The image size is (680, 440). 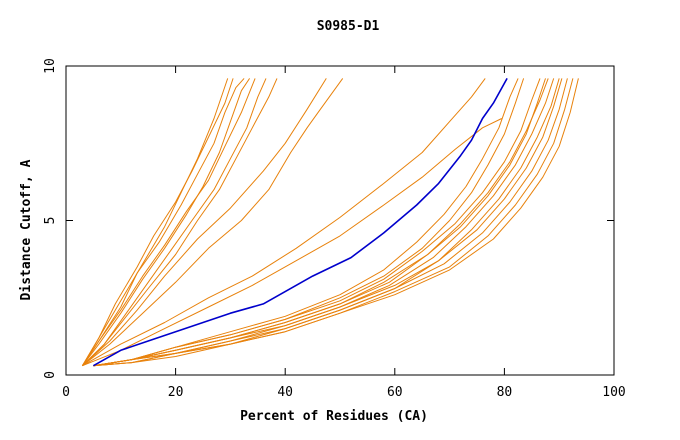 What do you see at coordinates (613, 392) in the screenshot?
I see `x-tick-label: 100` at bounding box center [613, 392].